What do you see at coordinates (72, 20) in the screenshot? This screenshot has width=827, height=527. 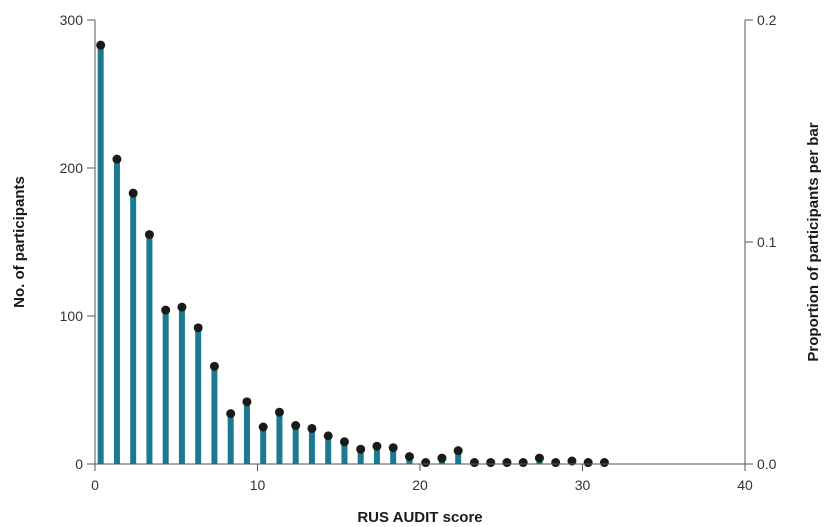 I see `y-tick-label: 300` at bounding box center [72, 20].